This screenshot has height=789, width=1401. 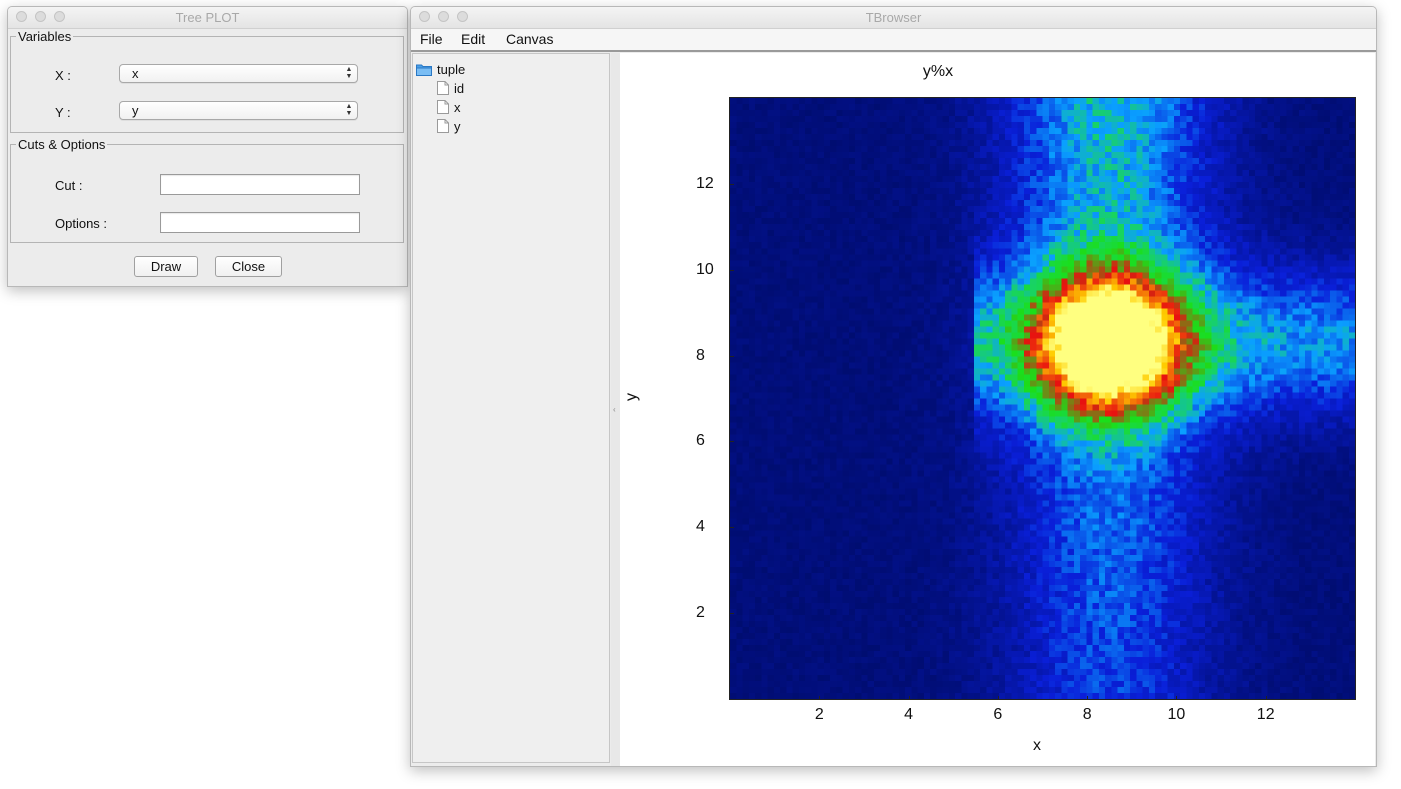 I want to click on tree-item-label: y, so click(x=457, y=126).